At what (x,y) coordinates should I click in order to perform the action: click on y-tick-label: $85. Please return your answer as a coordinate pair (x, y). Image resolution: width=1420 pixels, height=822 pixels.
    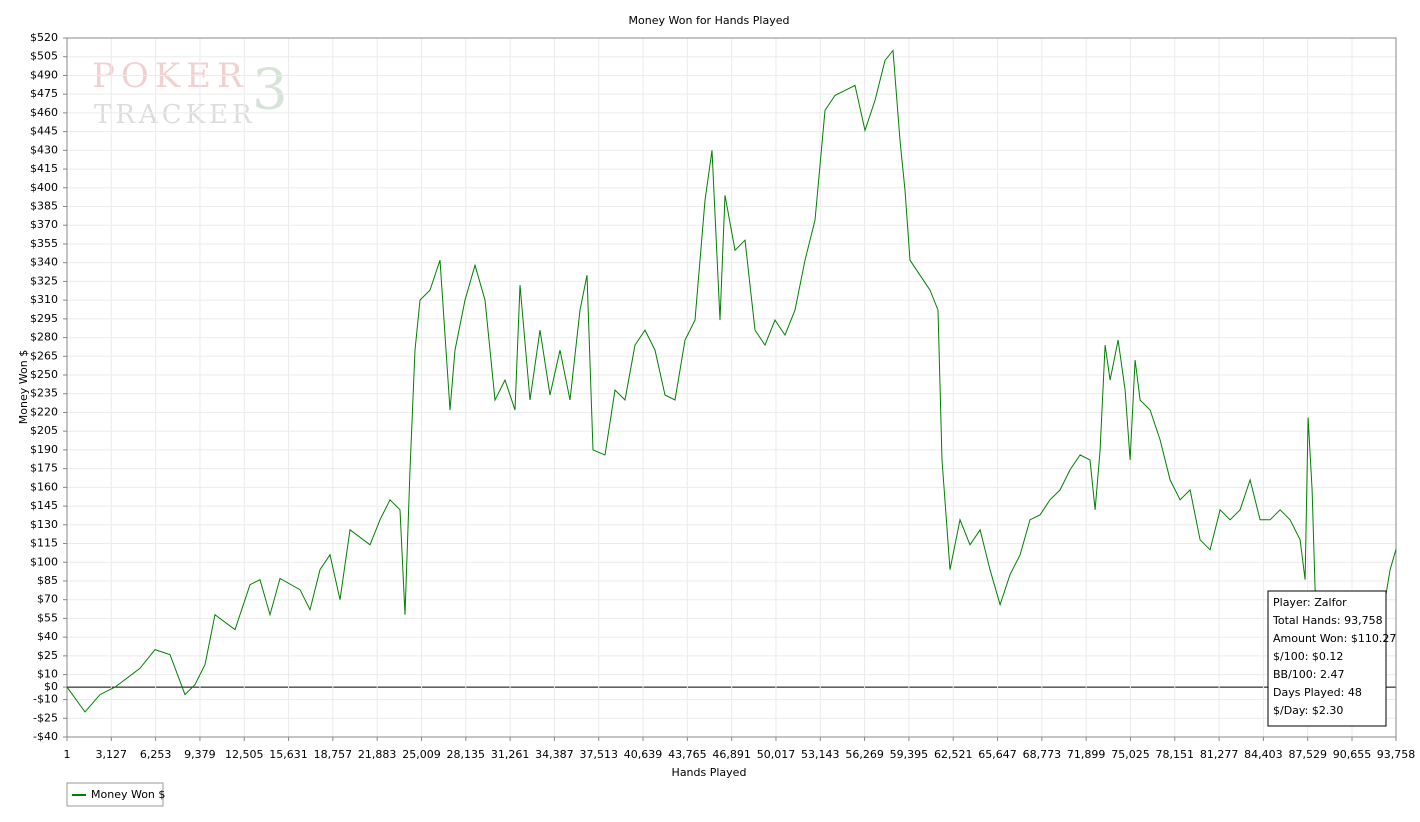
    Looking at the image, I should click on (47, 580).